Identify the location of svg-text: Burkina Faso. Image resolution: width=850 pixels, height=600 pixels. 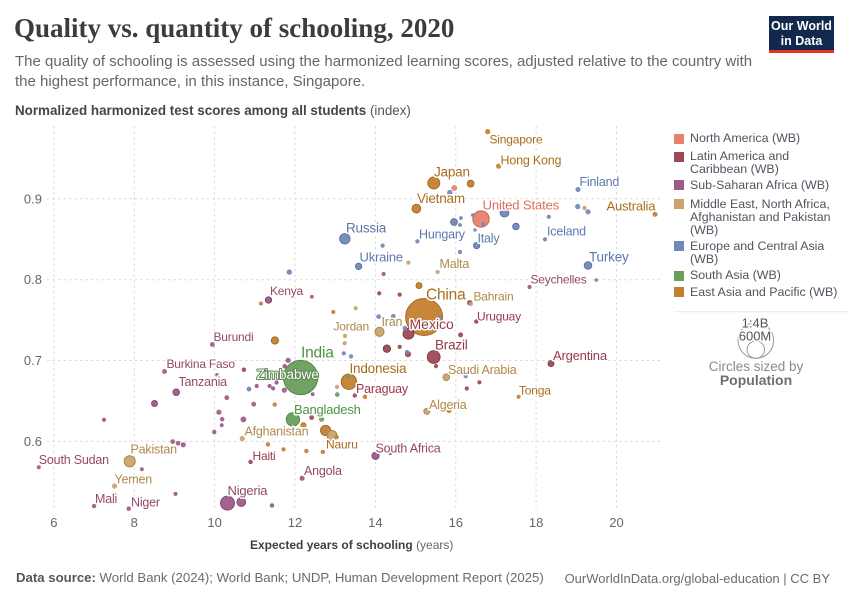
(201, 364).